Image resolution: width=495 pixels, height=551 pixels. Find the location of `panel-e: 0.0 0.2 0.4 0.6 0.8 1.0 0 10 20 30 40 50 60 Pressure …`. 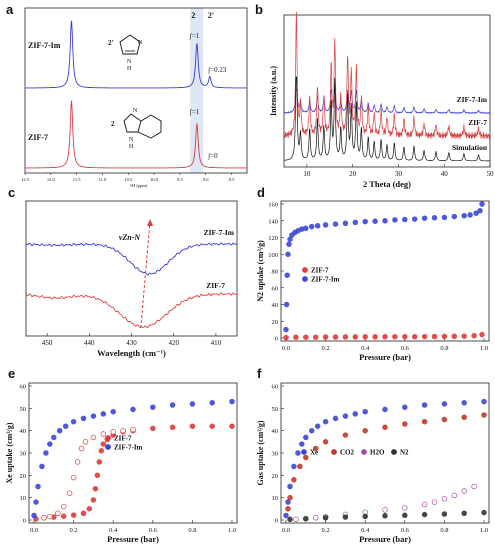

panel-e: 0.0 0.2 0.4 0.6 0.8 1.0 0 10 20 30 40 50 60 Pressure … is located at coordinates (121, 463).